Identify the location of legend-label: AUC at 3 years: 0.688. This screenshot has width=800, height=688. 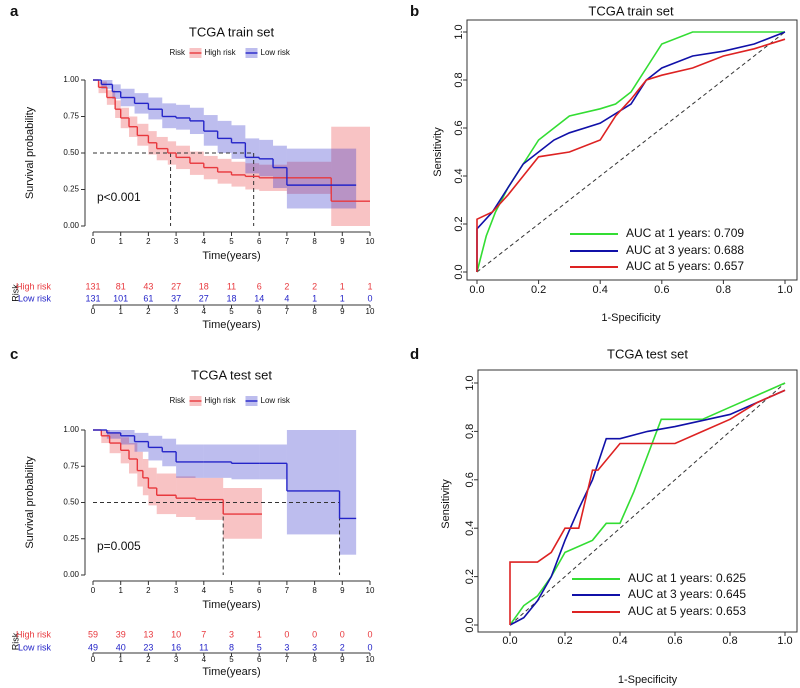
(685, 250).